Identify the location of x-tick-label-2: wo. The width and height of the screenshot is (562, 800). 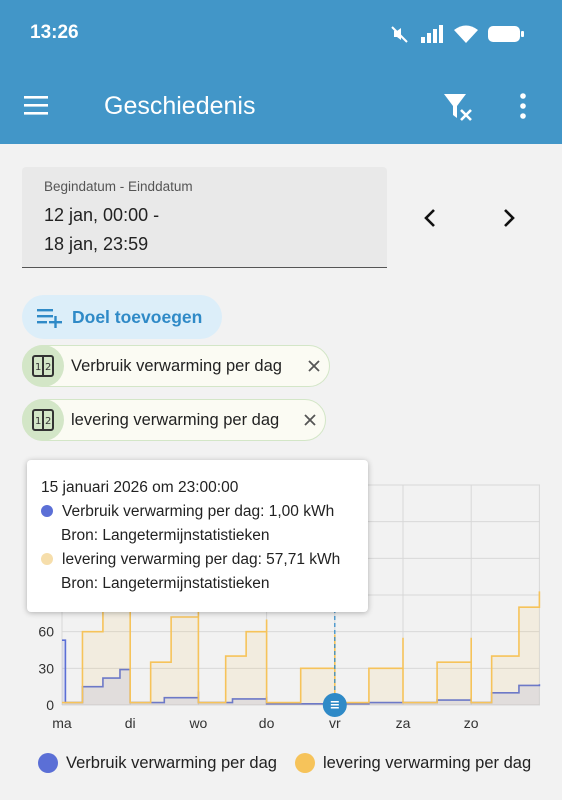
(197, 723).